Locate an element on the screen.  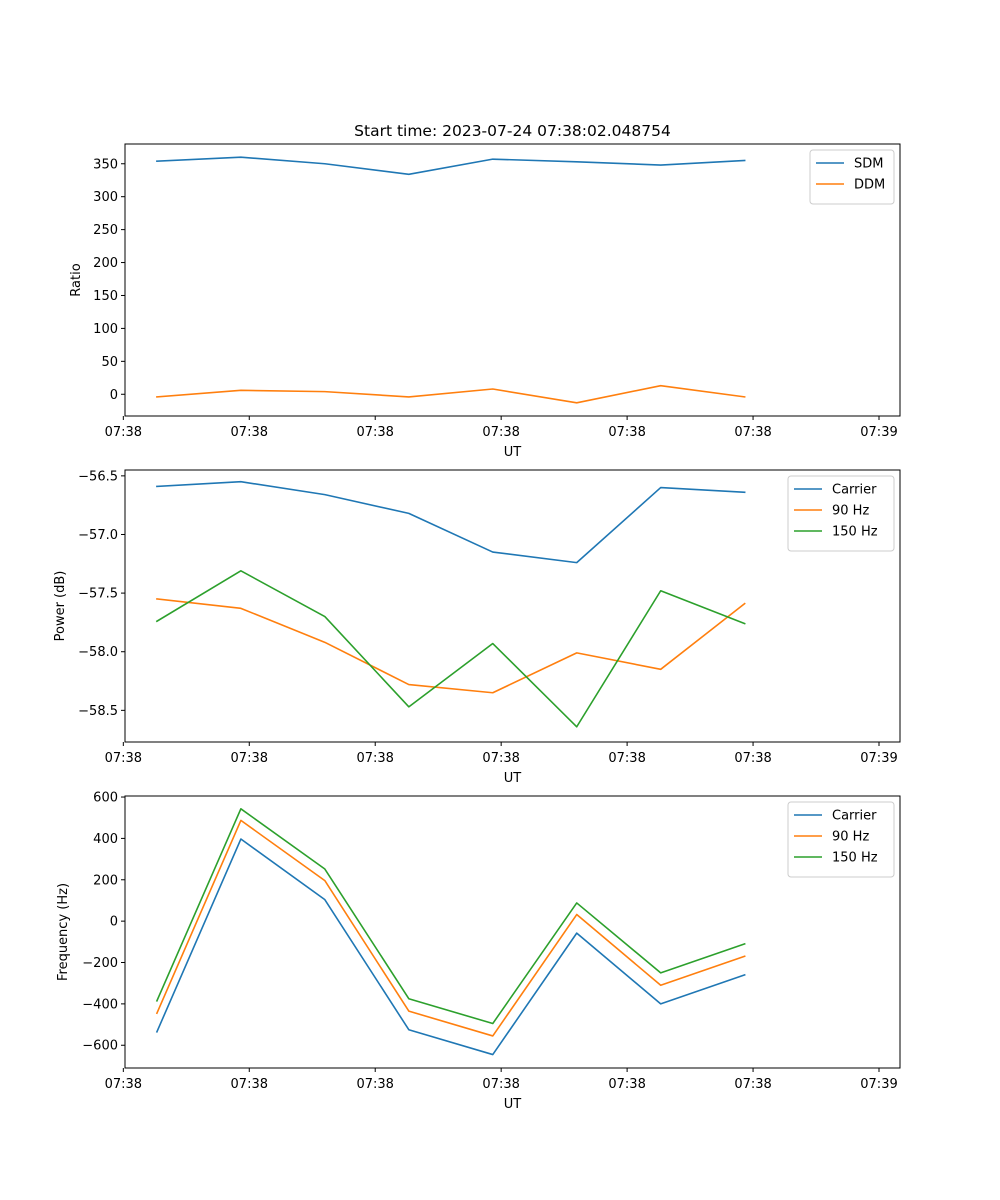
power-x-axis-label: UT is located at coordinates (513, 778).